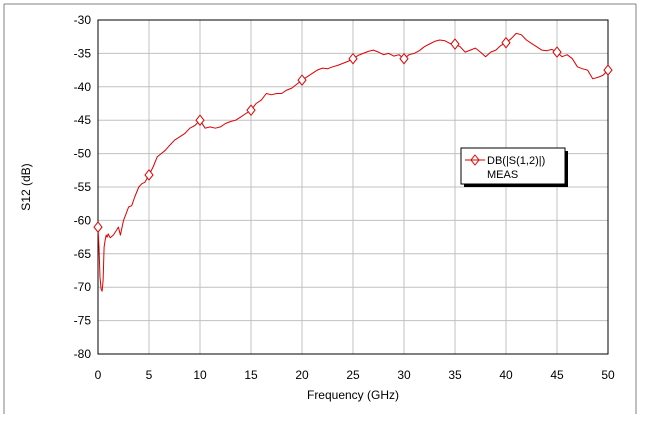  What do you see at coordinates (557, 375) in the screenshot?
I see `x-tick-label: 45` at bounding box center [557, 375].